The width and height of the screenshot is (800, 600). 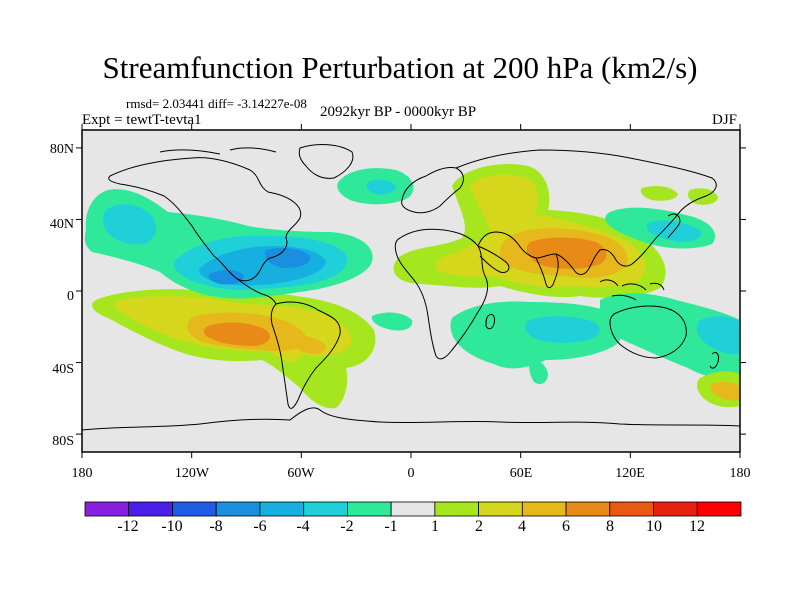 What do you see at coordinates (441, 294) in the screenshot?
I see `coastline-africa` at bounding box center [441, 294].